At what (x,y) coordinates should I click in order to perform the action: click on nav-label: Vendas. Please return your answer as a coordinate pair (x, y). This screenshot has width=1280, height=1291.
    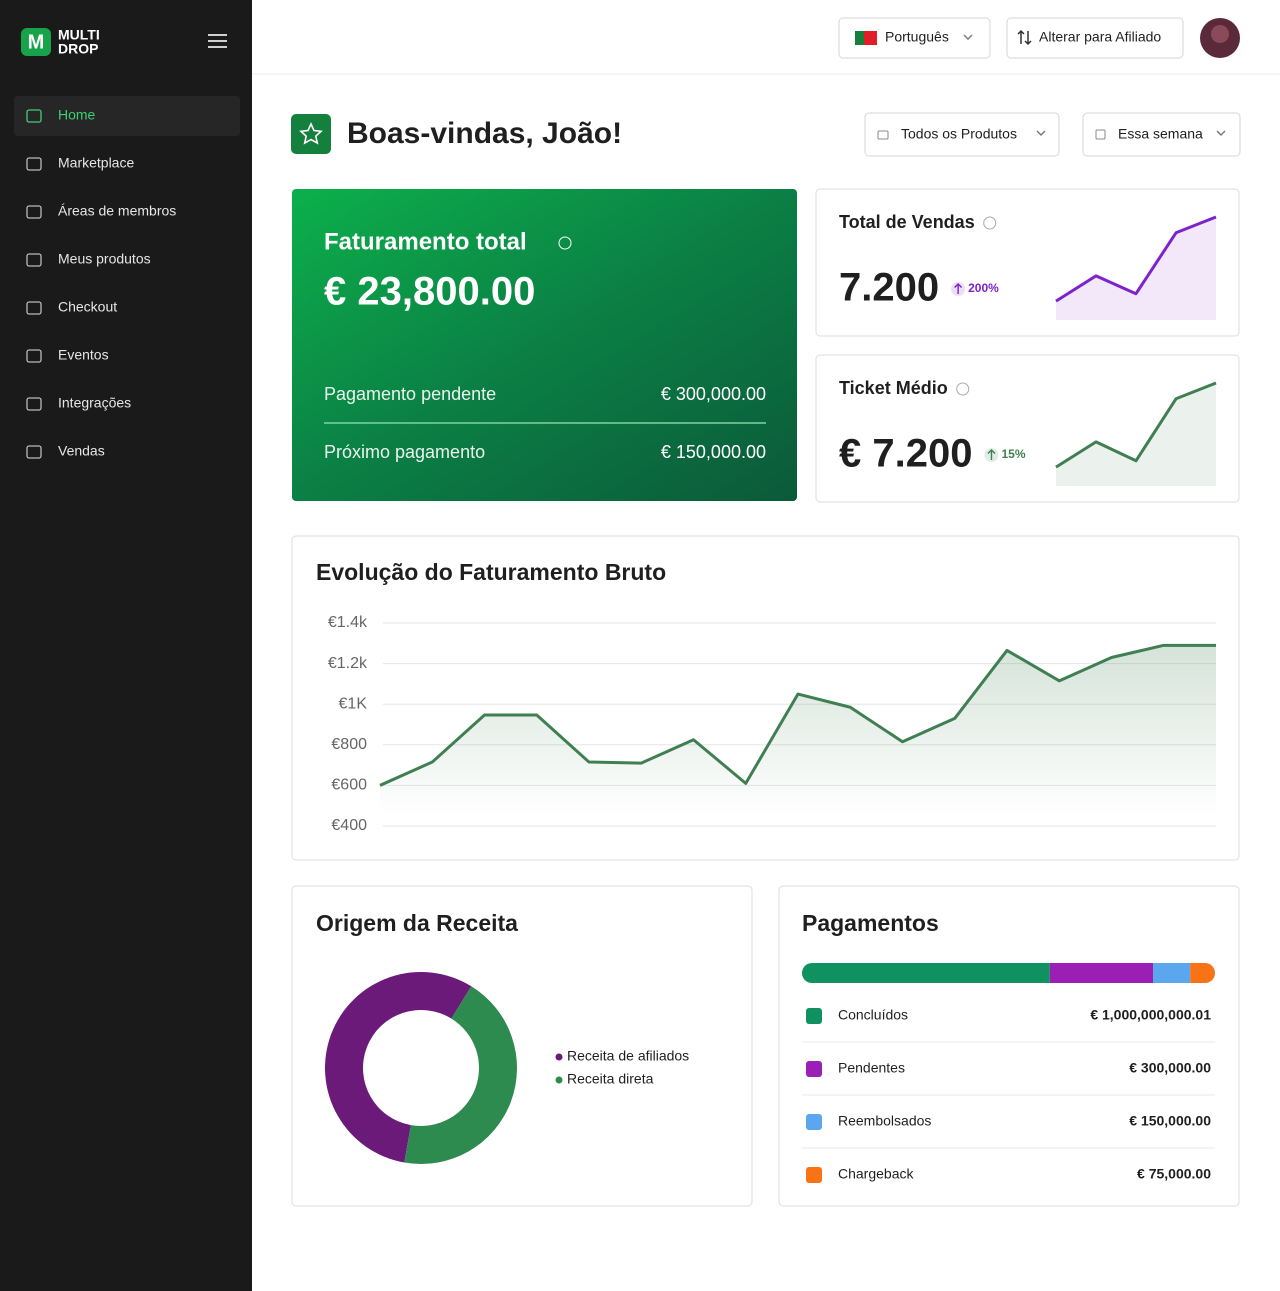
    Looking at the image, I should click on (81, 451).